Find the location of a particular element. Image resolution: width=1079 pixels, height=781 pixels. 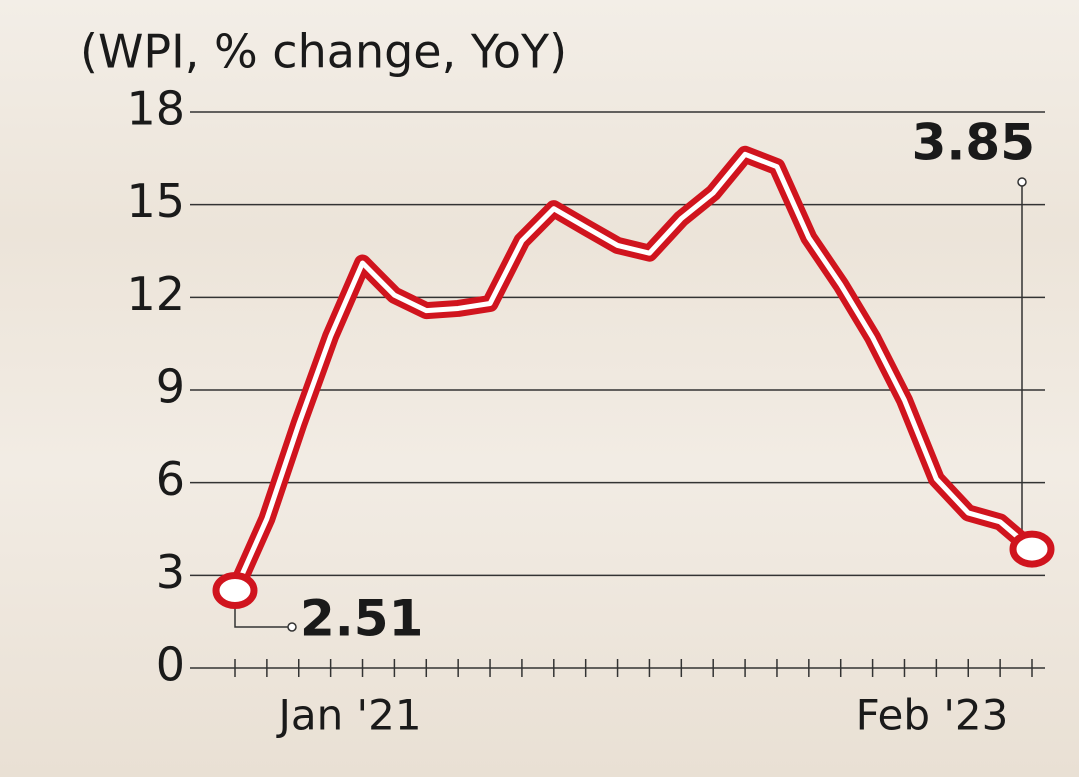

x-tick-label: Jan '21 is located at coordinates (348, 715).